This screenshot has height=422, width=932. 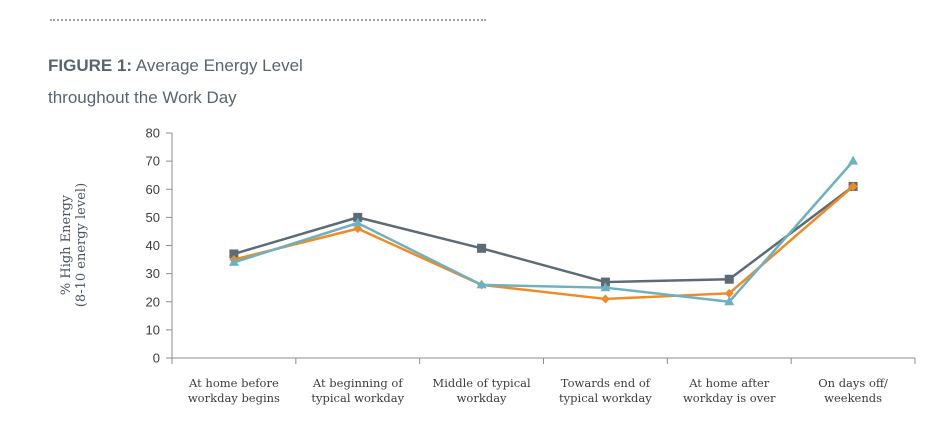 What do you see at coordinates (234, 398) in the screenshot?
I see `x-category-label: workday begins` at bounding box center [234, 398].